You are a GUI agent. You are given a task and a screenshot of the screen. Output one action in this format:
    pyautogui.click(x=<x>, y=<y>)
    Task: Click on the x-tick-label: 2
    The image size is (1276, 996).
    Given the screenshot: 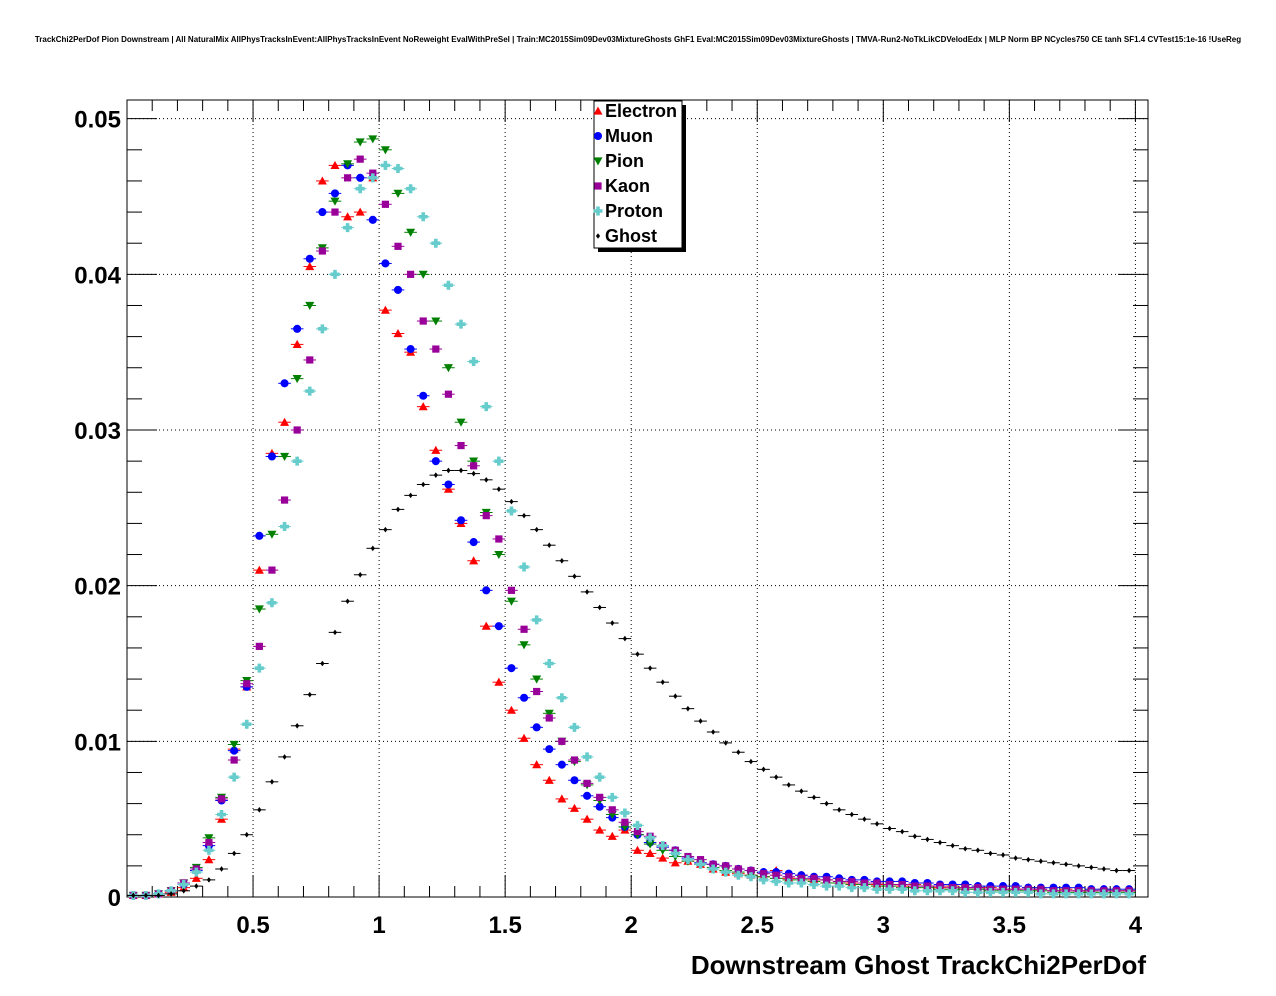 What is the action you would take?
    pyautogui.click(x=631, y=925)
    